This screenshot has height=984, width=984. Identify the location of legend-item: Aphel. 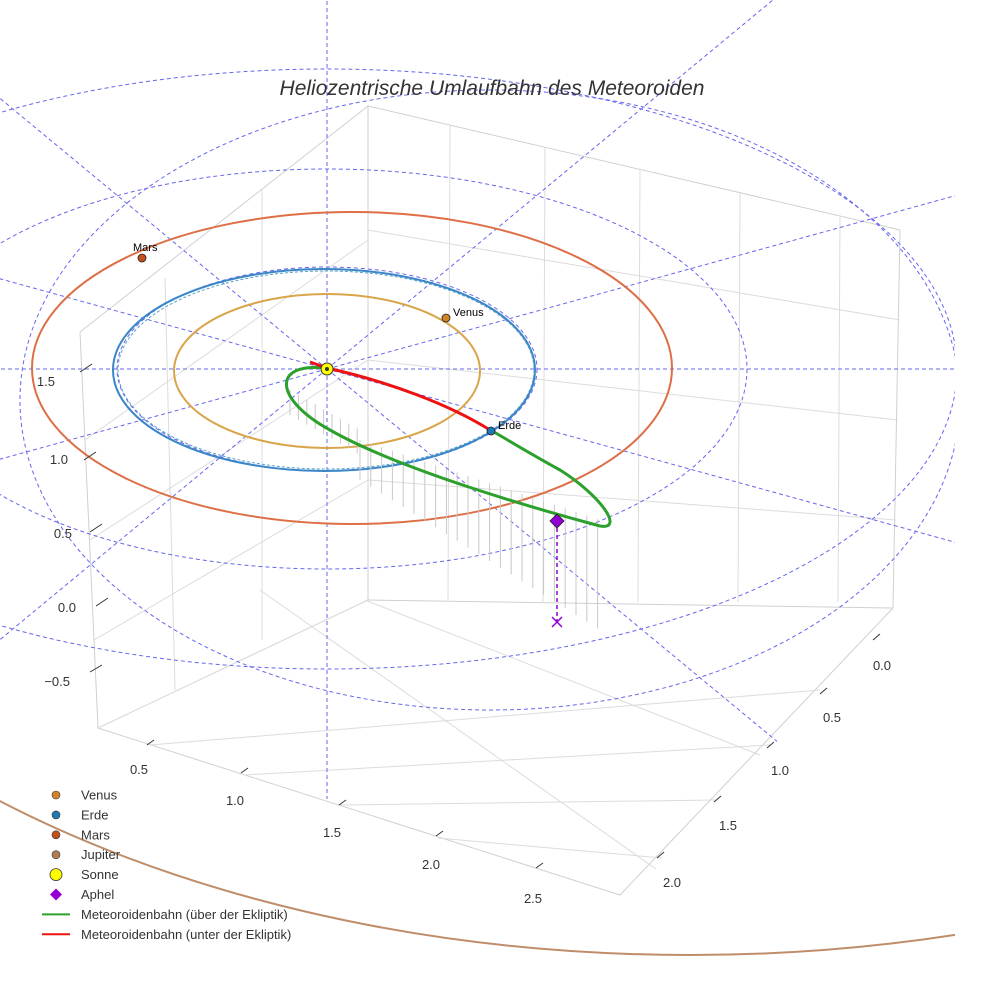
(82, 894).